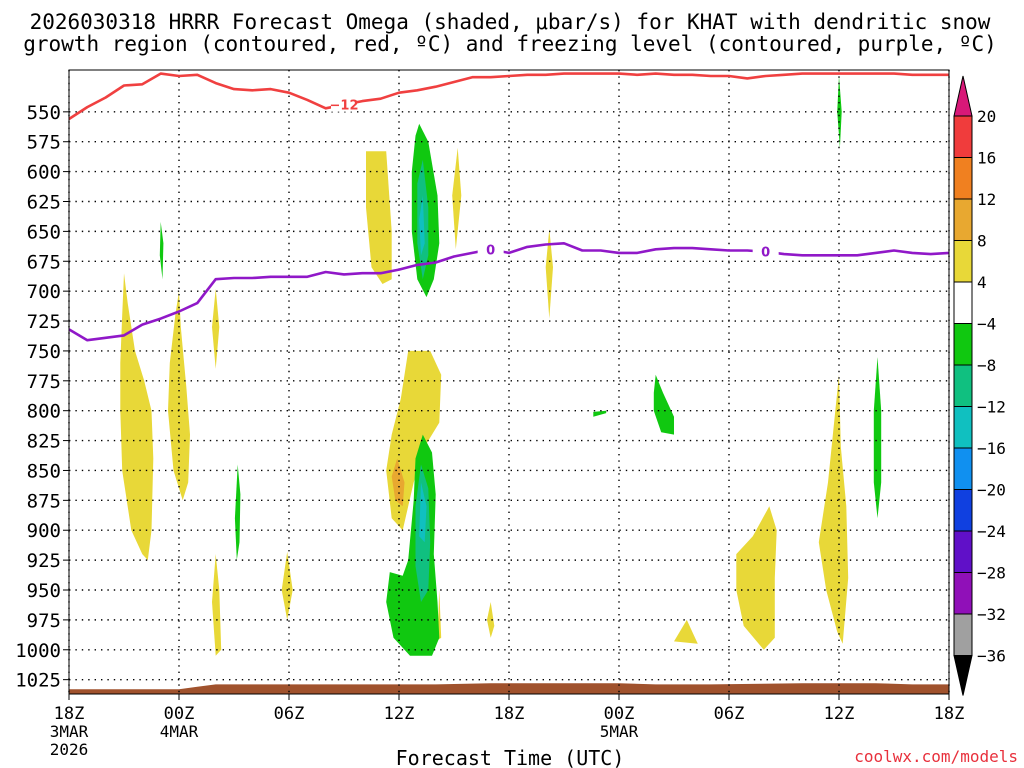  Describe the element at coordinates (44, 262) in the screenshot. I see `y-tick-label-675: 675` at that location.